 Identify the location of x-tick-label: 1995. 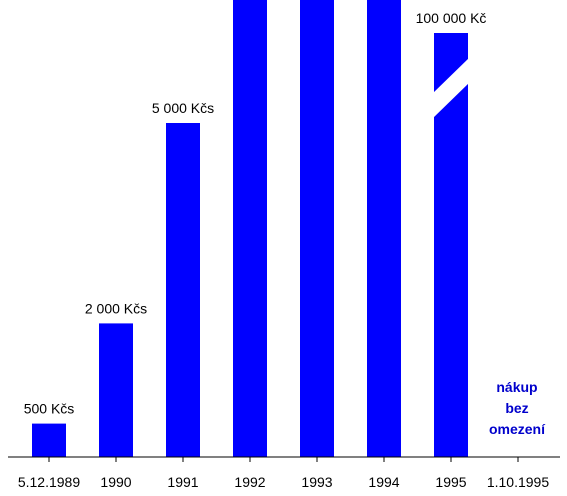
(450, 482).